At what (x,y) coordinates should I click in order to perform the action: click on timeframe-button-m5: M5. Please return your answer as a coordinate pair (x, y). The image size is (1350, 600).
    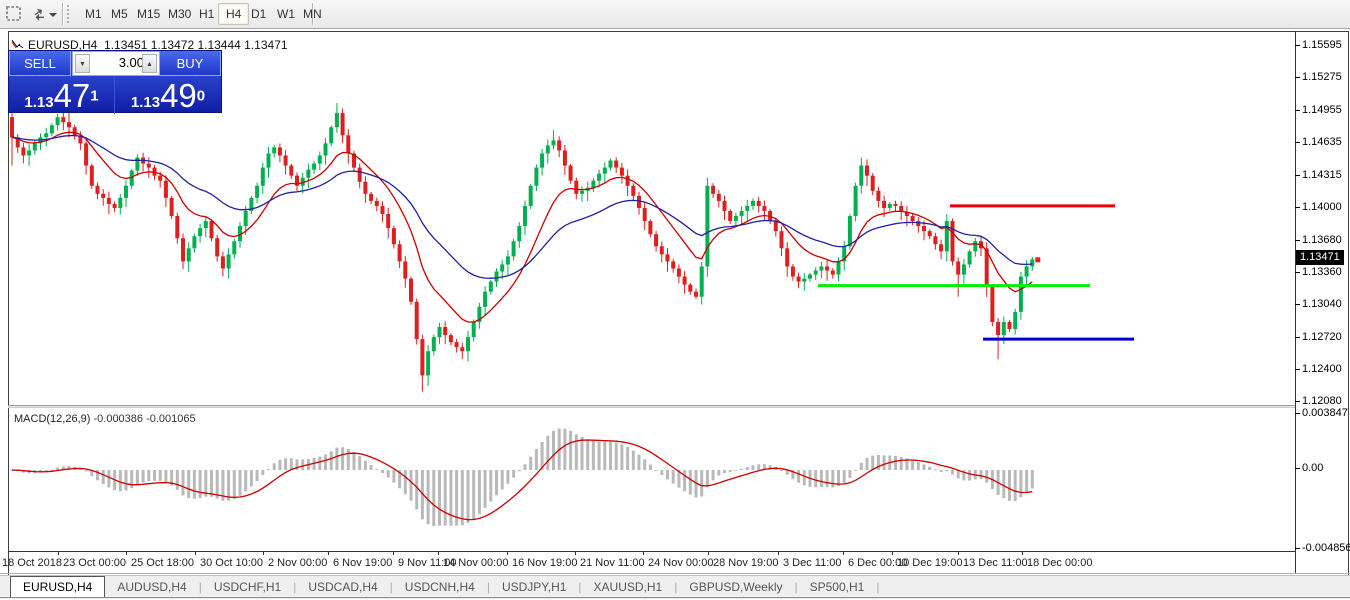
    Looking at the image, I should click on (119, 14).